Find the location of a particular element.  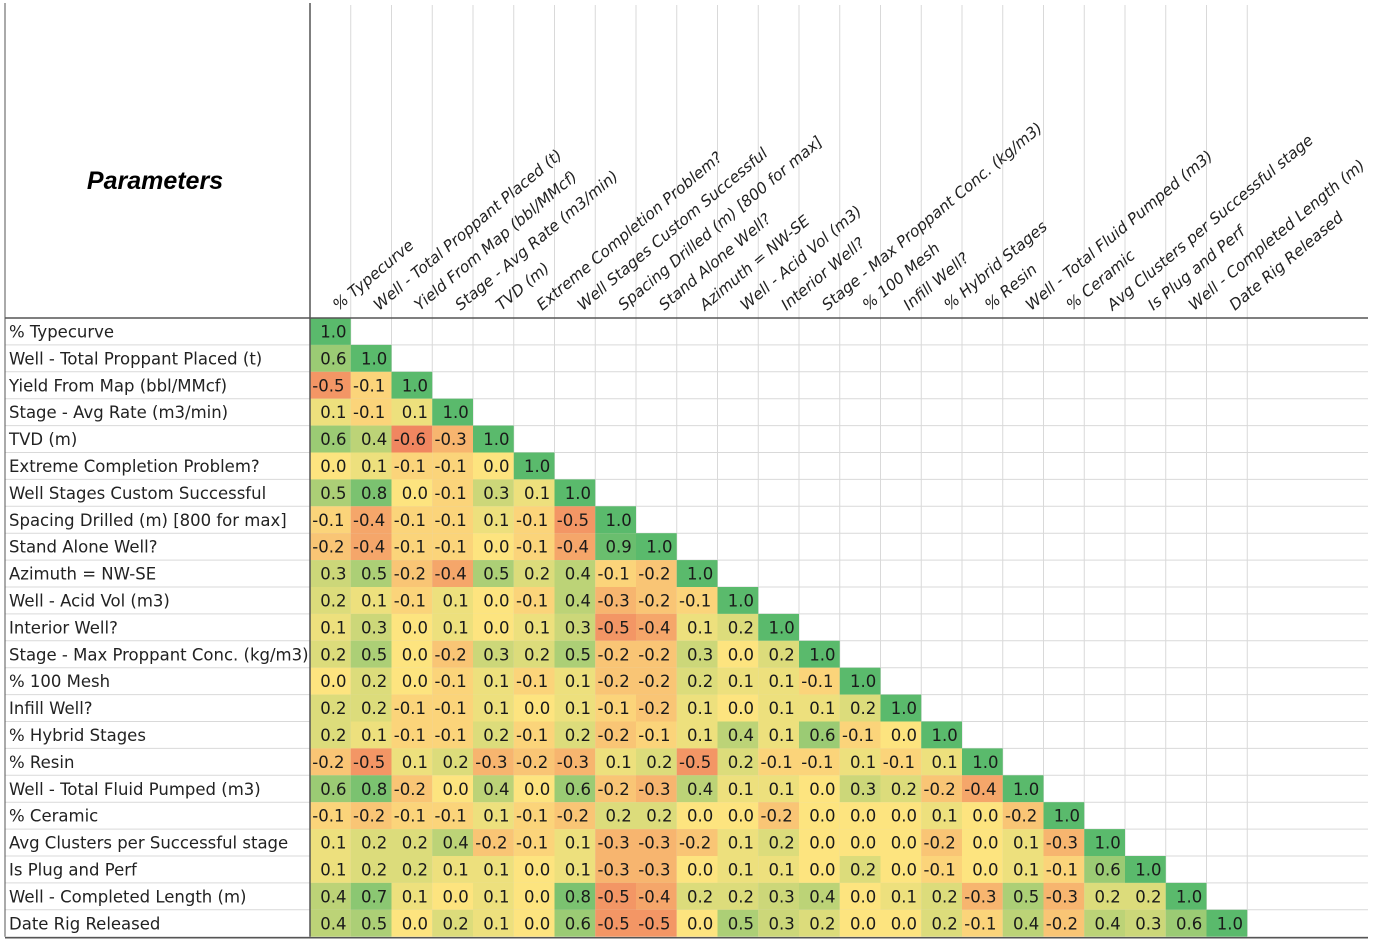

column-label: Well - Completed Length (m) is located at coordinates (1276, 235).